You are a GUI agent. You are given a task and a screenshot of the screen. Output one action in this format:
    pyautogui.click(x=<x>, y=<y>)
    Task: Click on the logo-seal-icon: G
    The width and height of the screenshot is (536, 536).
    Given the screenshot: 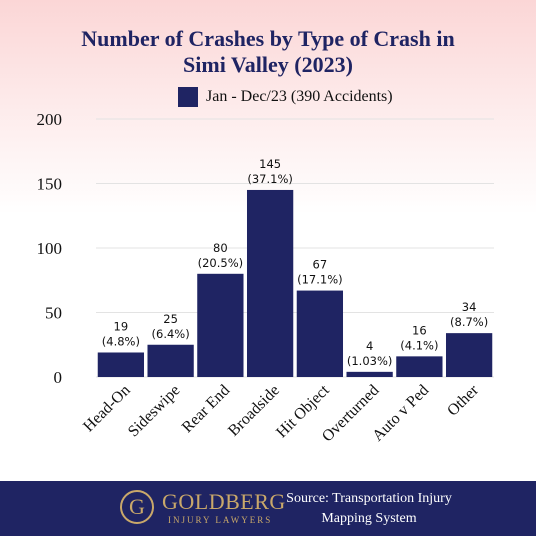 What is the action you would take?
    pyautogui.click(x=137, y=507)
    